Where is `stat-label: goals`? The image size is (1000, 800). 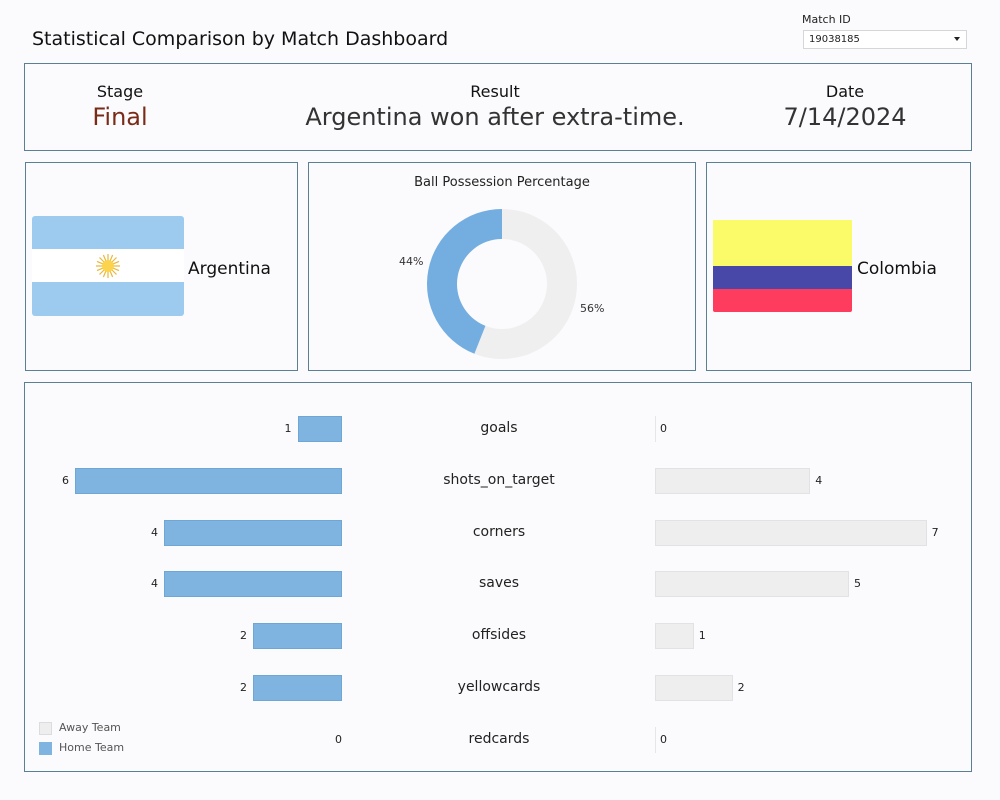 stat-label: goals is located at coordinates (499, 428).